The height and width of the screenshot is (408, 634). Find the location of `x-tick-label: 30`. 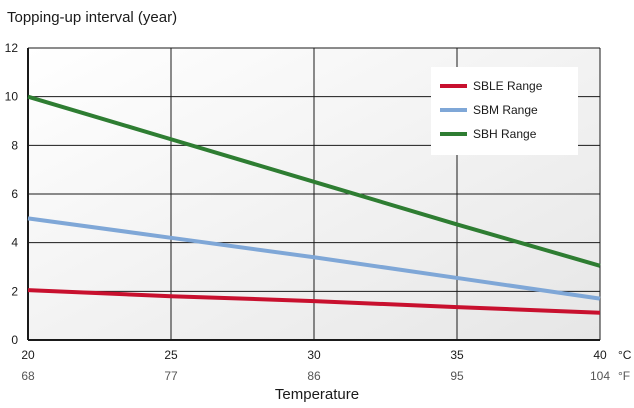

x-tick-label: 30 is located at coordinates (314, 355).